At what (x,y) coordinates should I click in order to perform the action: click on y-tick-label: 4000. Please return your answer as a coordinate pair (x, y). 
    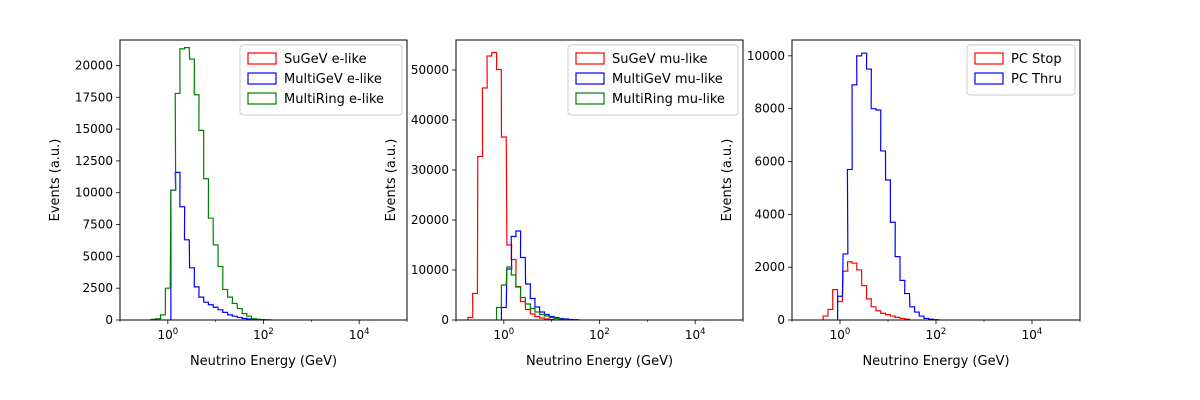
    Looking at the image, I should click on (769, 214).